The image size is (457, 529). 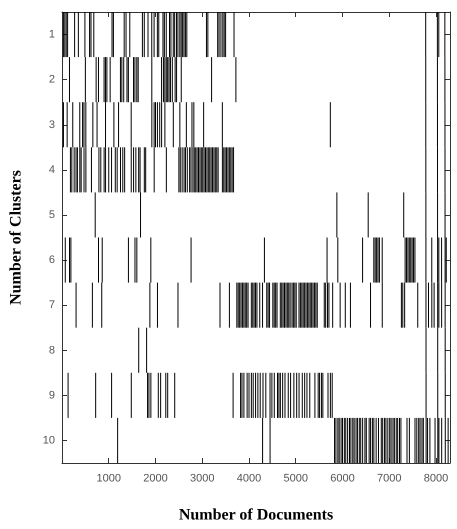 I want to click on x-tick-label: 2000, so click(x=155, y=478).